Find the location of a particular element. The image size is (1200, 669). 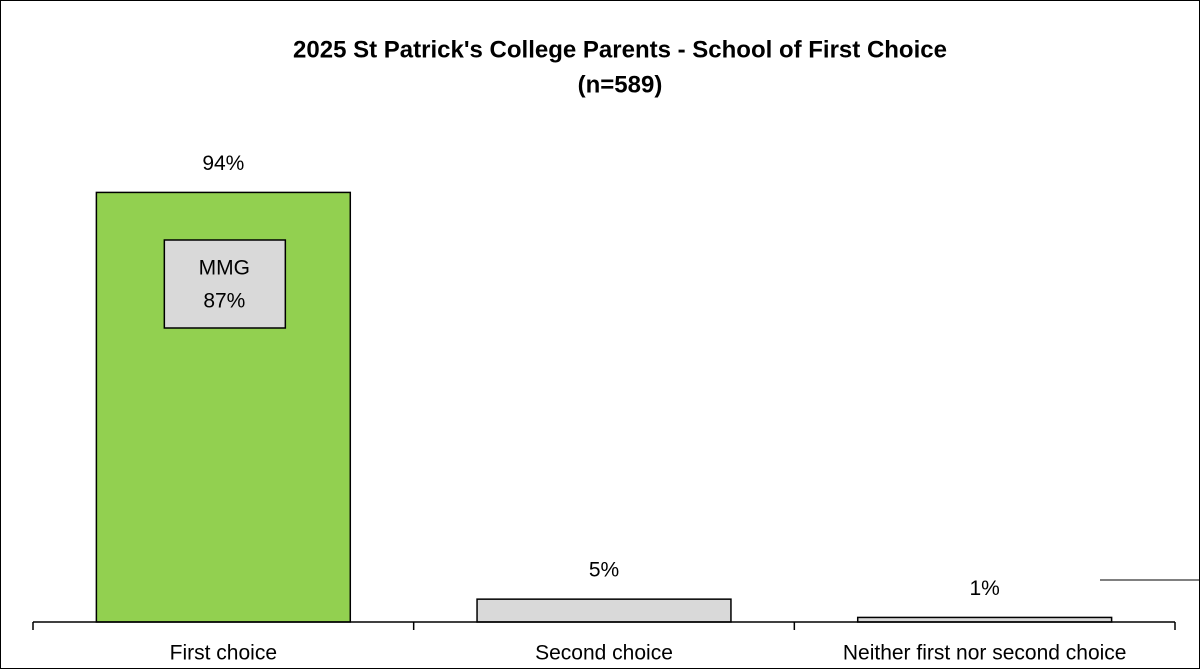

x-tick-label: Second choice is located at coordinates (604, 653).